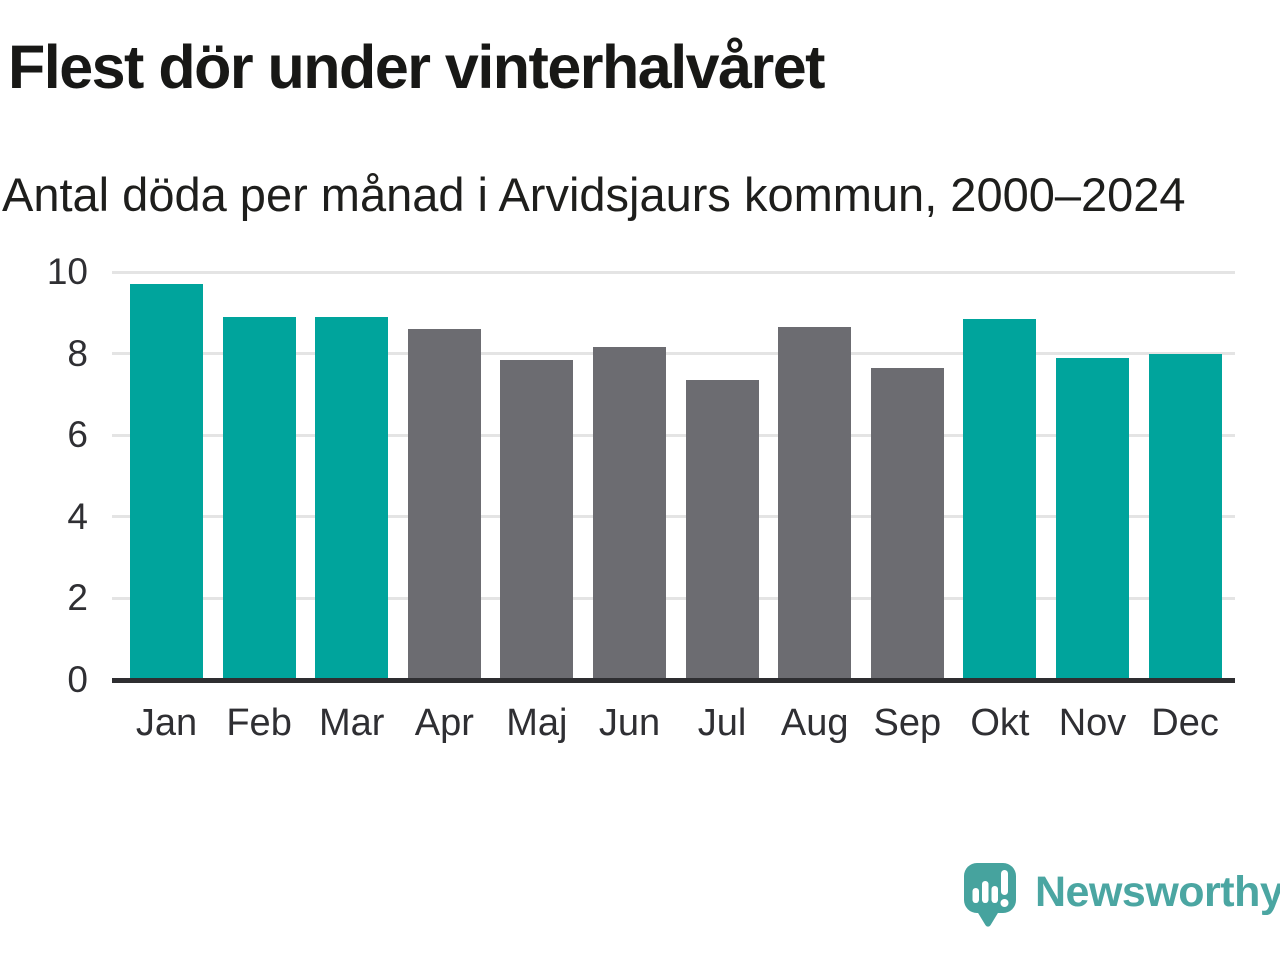  I want to click on bar-okt, so click(1000, 499).